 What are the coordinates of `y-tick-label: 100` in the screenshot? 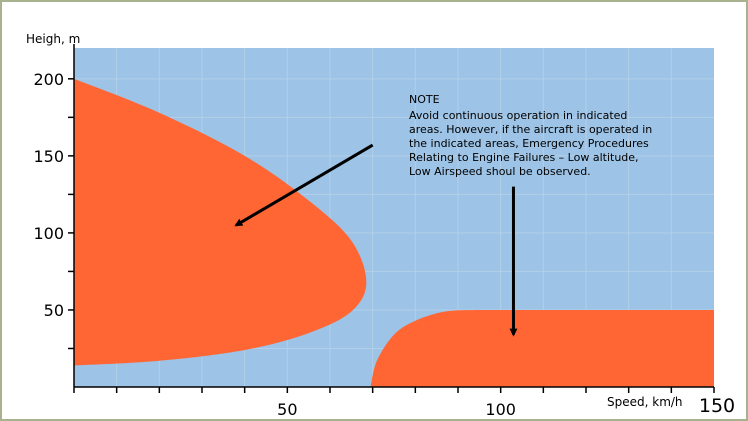 It's located at (48, 233).